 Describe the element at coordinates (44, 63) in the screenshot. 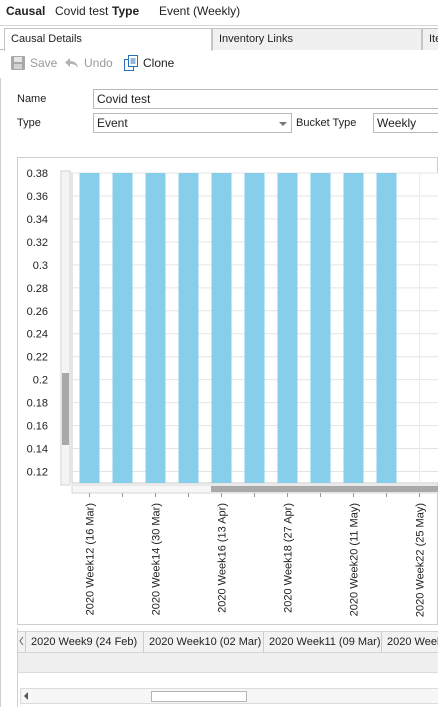

I see `save-label: Save` at that location.